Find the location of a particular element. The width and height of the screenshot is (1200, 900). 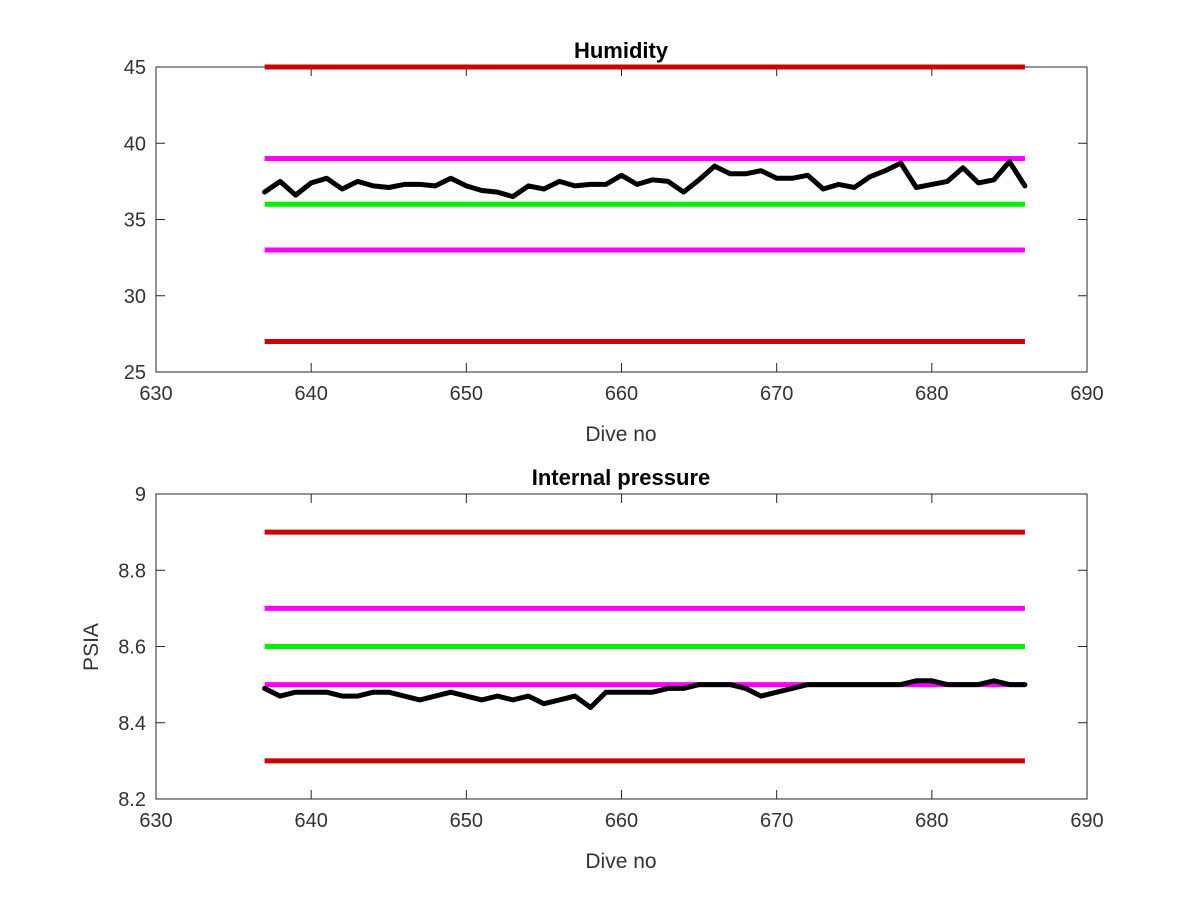

pressure-x-axis-label: Dive no is located at coordinates (620, 861).